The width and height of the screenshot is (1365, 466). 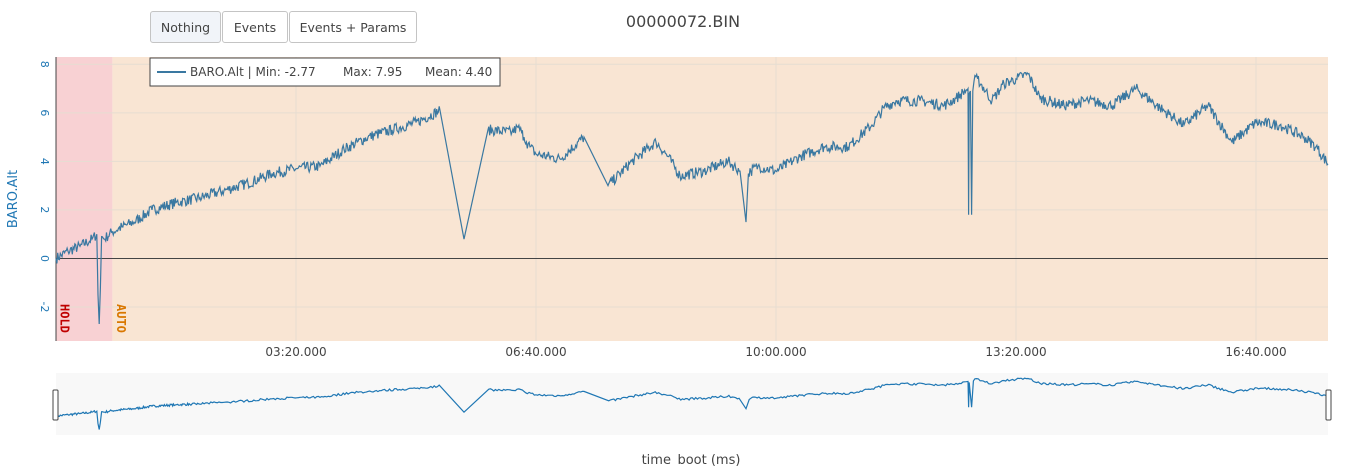 What do you see at coordinates (691, 459) in the screenshot?
I see `x-axis-label: time_boot (ms)` at bounding box center [691, 459].